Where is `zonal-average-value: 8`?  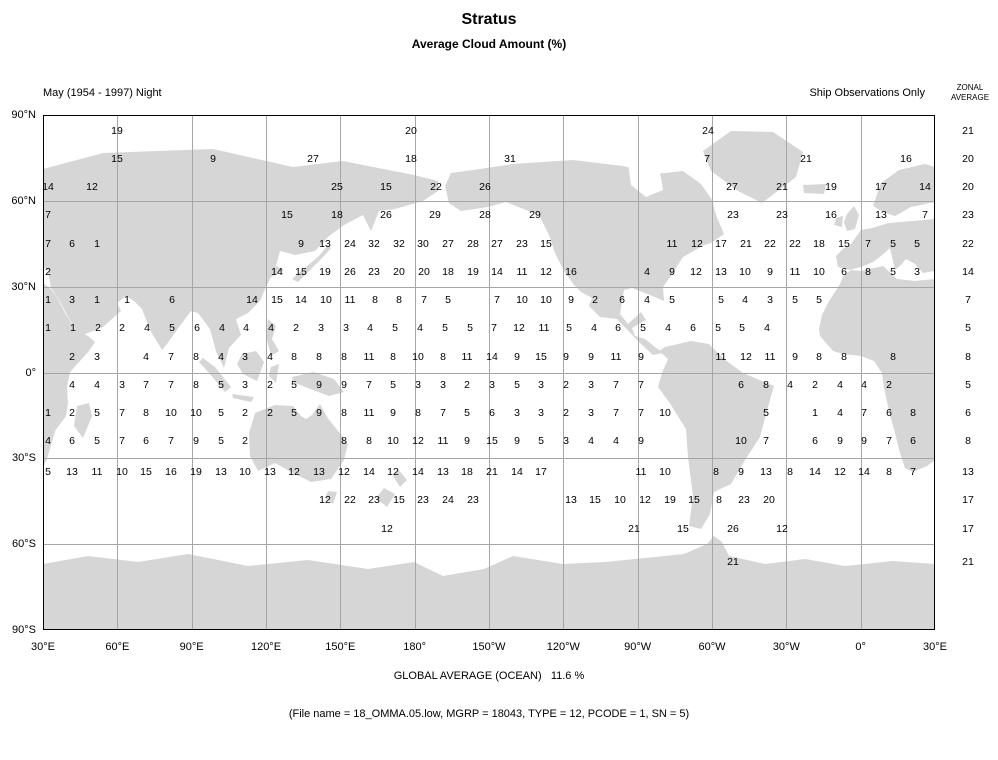 zonal-average-value: 8 is located at coordinates (968, 356).